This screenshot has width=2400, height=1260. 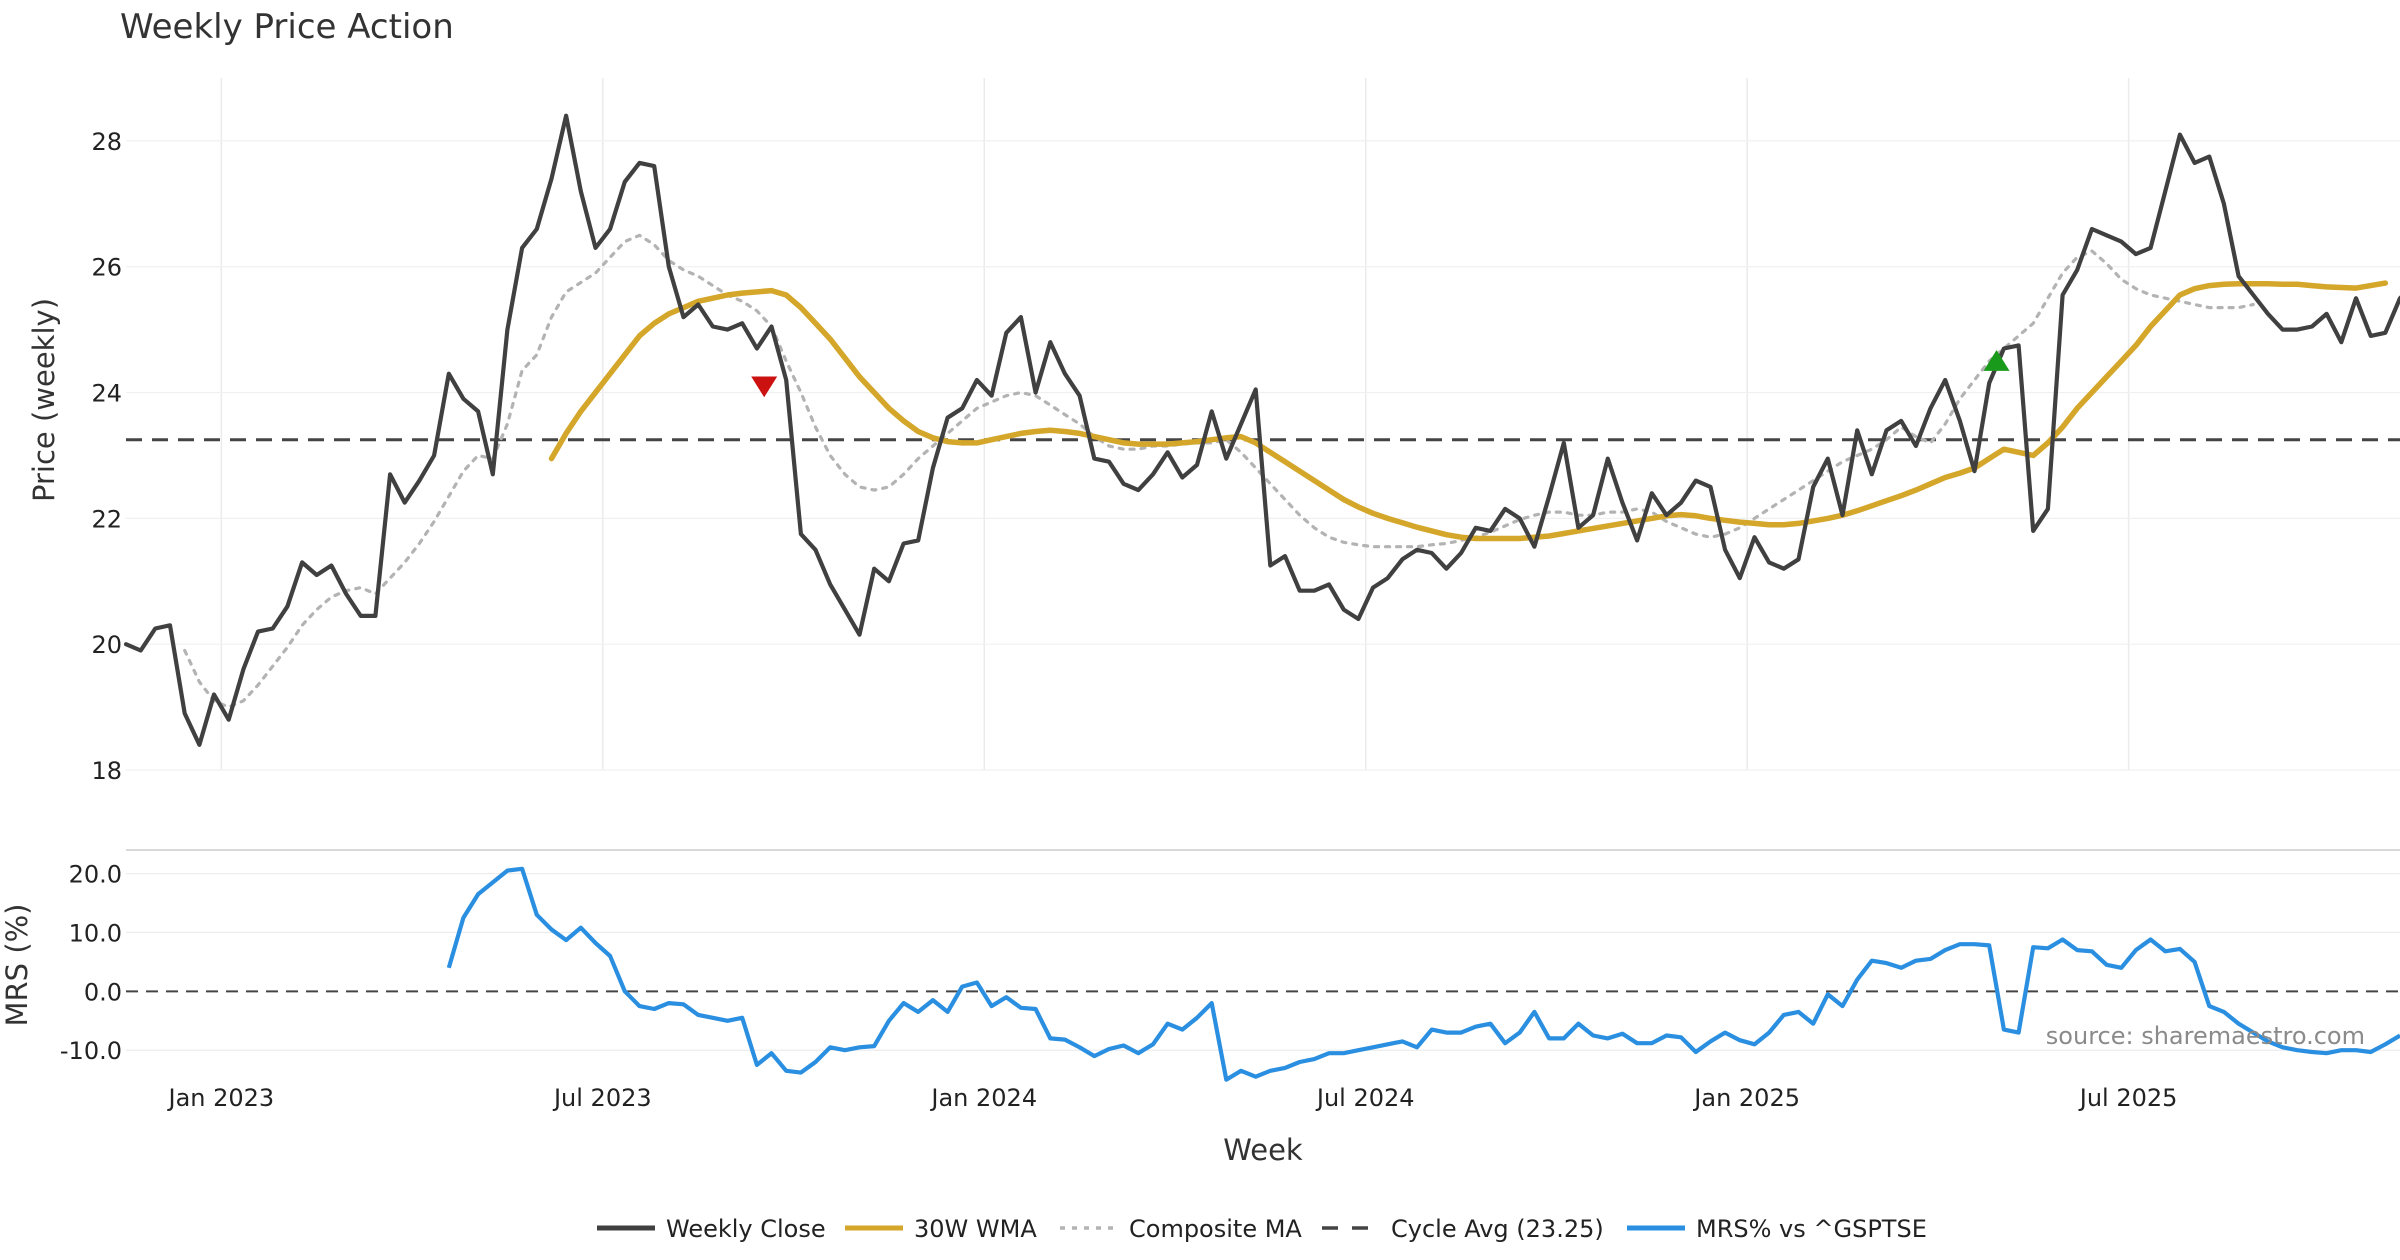 What do you see at coordinates (103, 992) in the screenshot?
I see `mrs-y-tick-label: 0.0` at bounding box center [103, 992].